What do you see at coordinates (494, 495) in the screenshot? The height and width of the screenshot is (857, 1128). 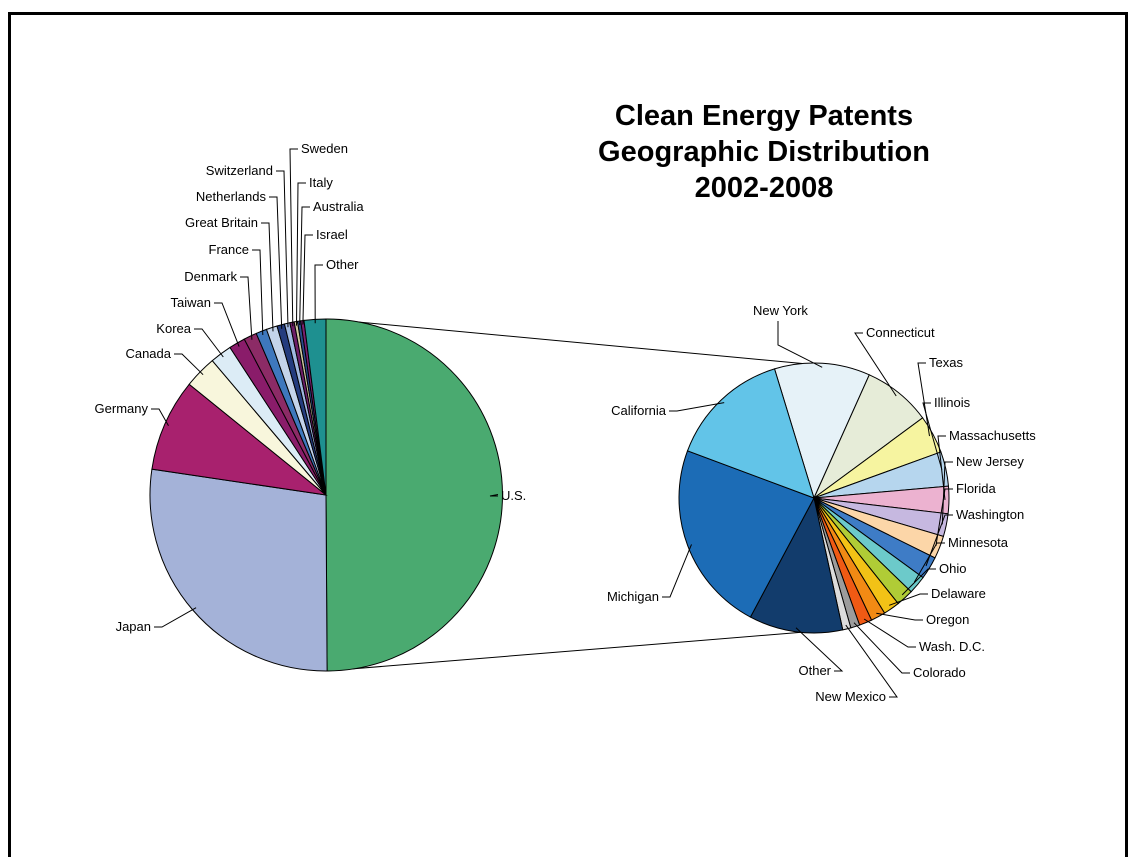 I see `leader-u-s` at bounding box center [494, 495].